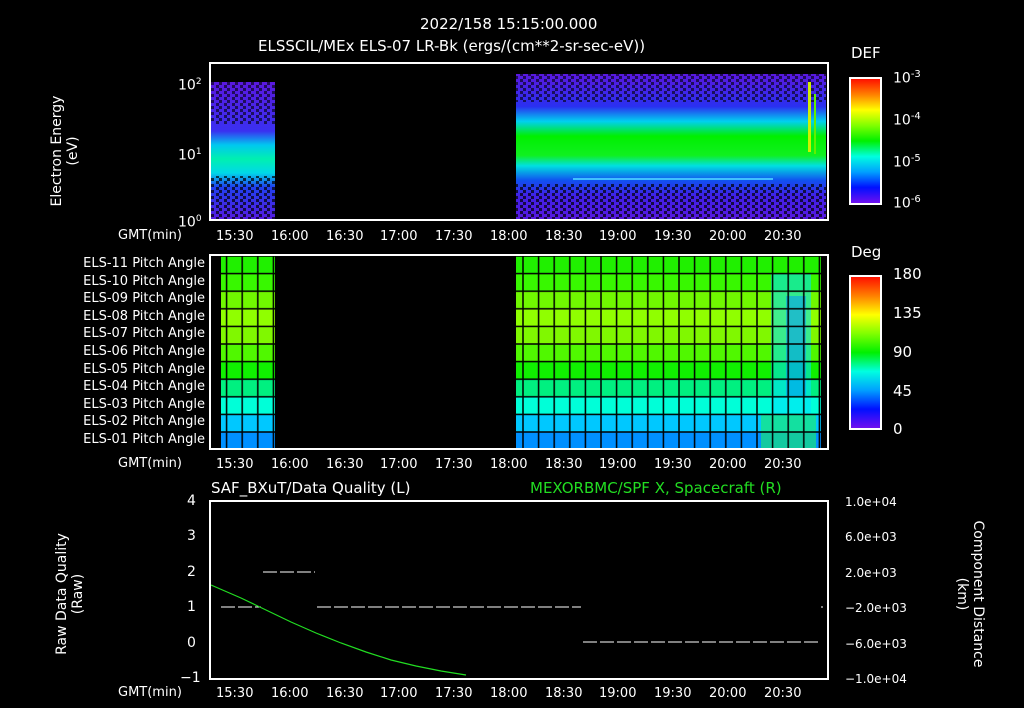  Describe the element at coordinates (144, 316) in the screenshot. I see `row-label: ELS-08 Pitch Angle` at that location.